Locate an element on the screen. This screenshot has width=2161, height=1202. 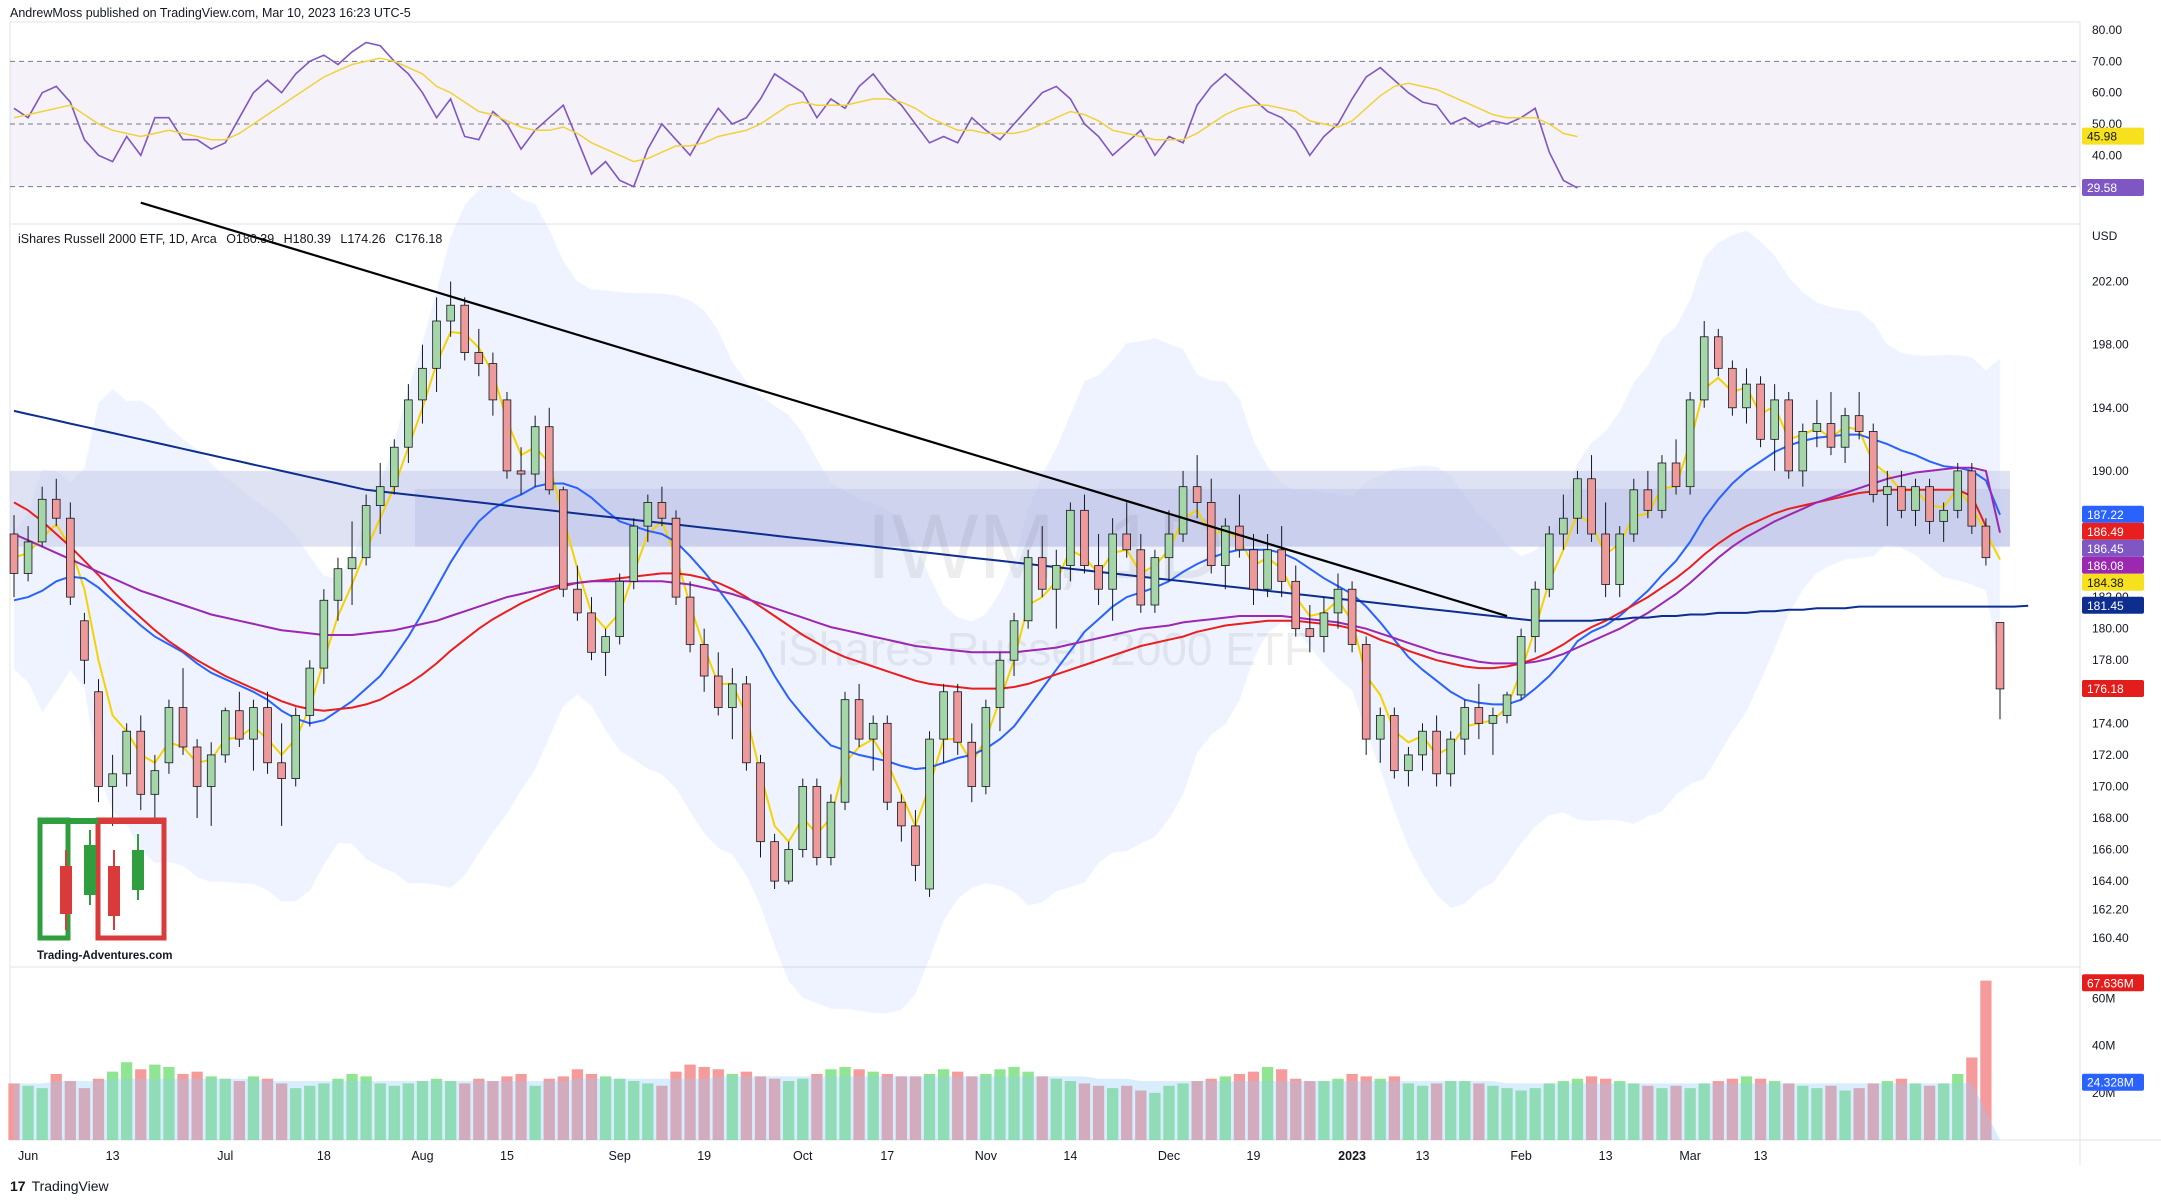
tradingview-brand: TradingView is located at coordinates (70, 1186).